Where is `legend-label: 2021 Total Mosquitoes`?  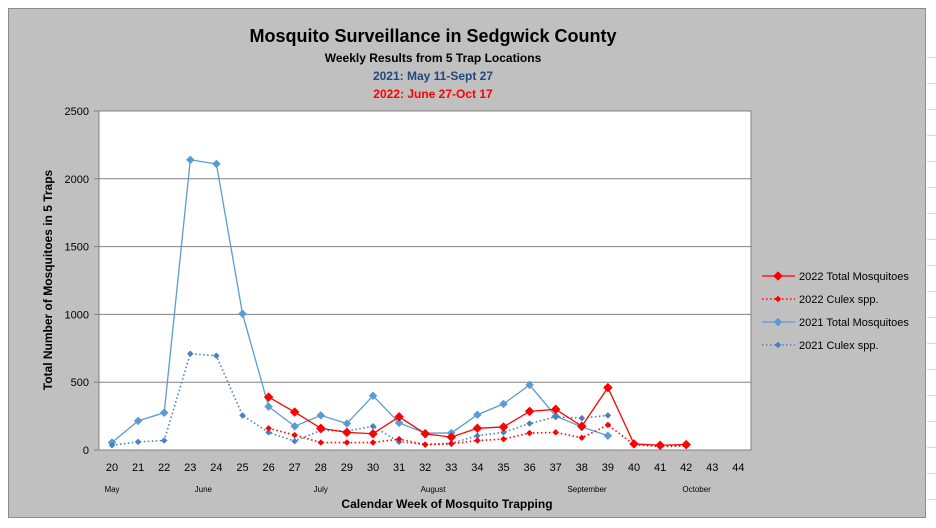 legend-label: 2021 Total Mosquitoes is located at coordinates (854, 323).